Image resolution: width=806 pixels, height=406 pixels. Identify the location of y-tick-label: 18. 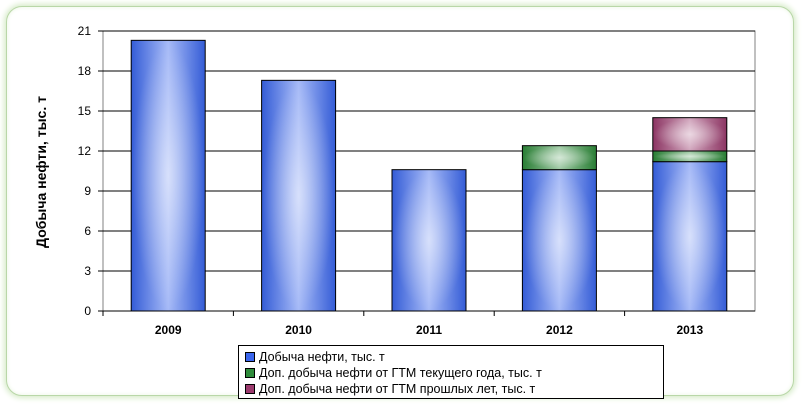
(85, 71).